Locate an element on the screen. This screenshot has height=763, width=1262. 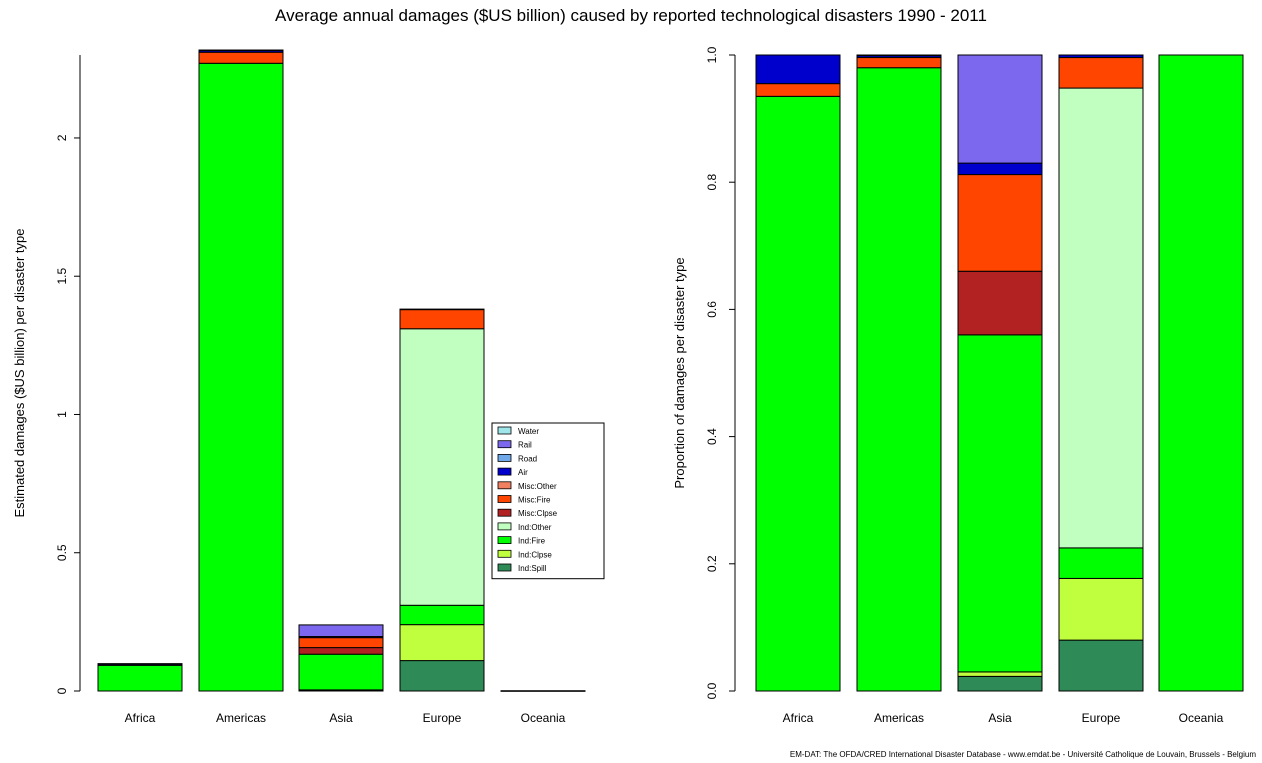
legend-swatch-water is located at coordinates (504, 430).